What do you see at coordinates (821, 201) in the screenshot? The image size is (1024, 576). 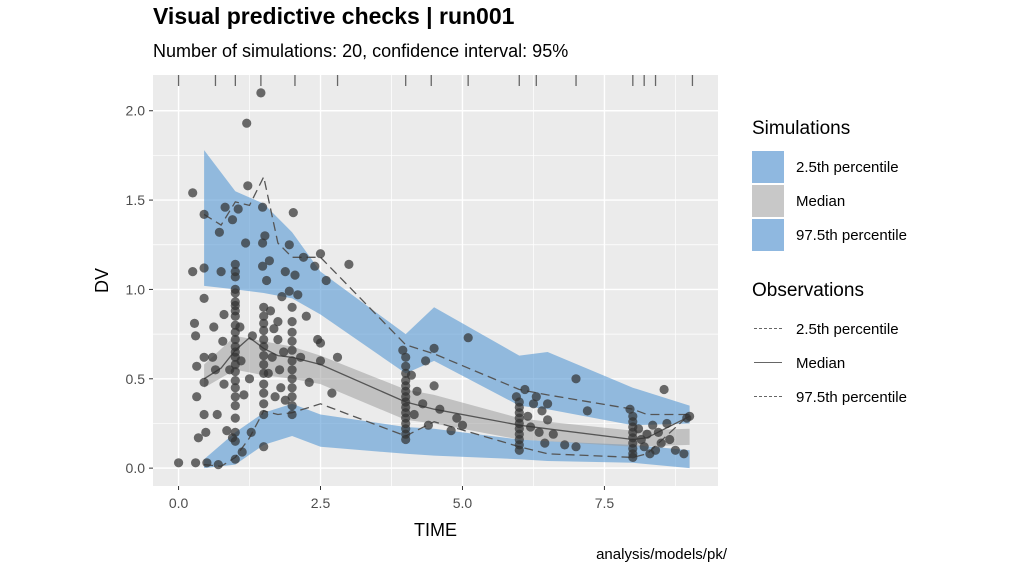 I see `legend-sim-median-label: Median` at bounding box center [821, 201].